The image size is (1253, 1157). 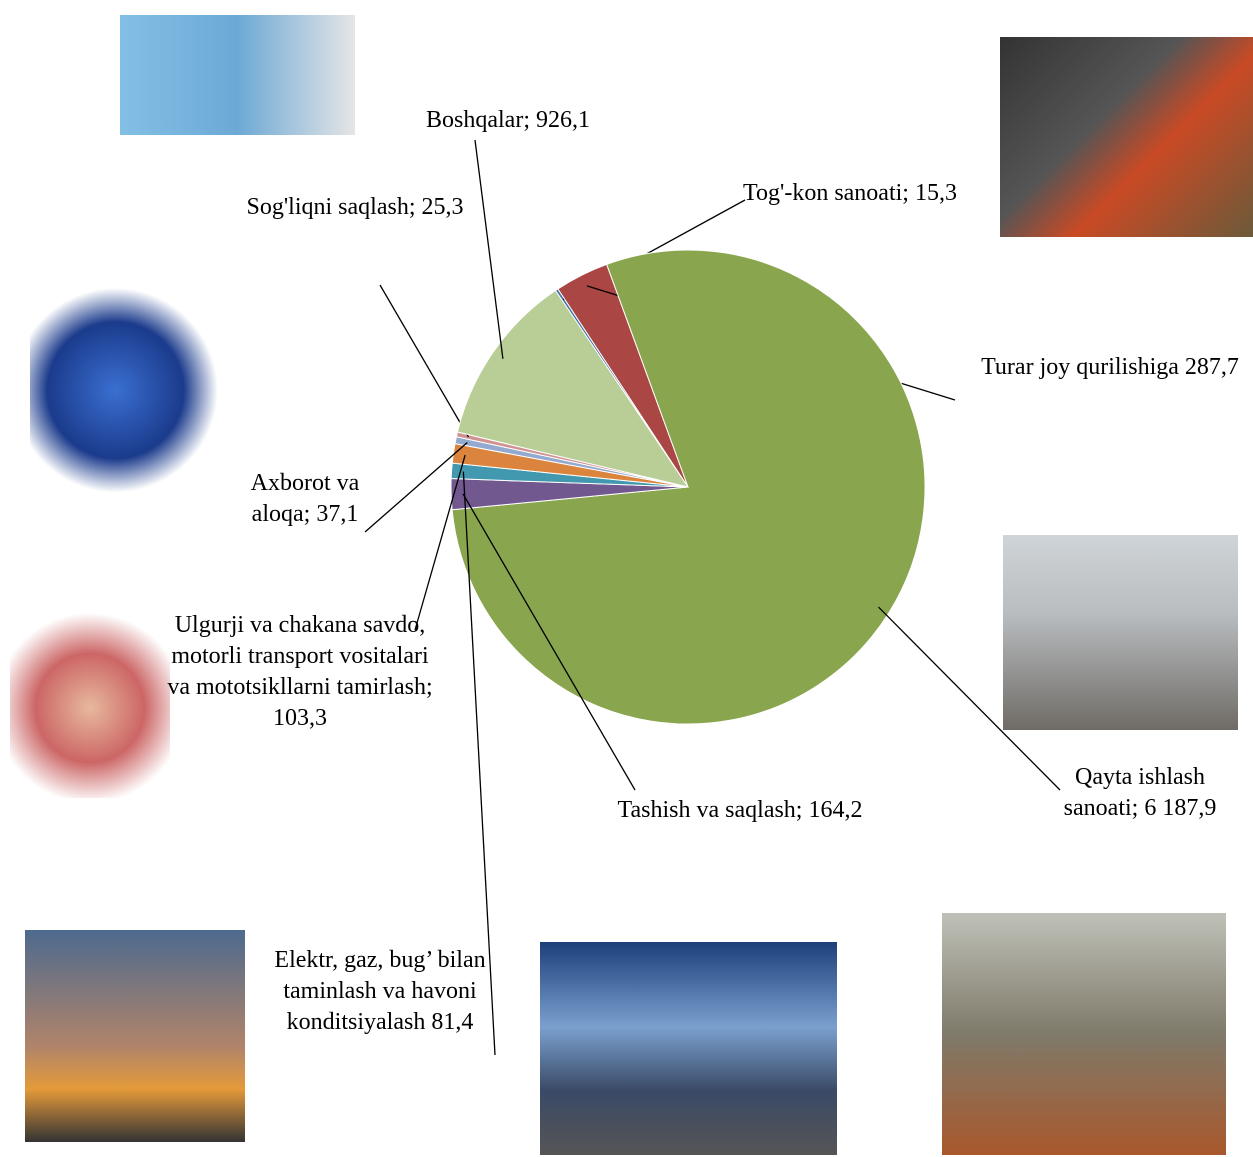 What do you see at coordinates (935, 193) in the screenshot?
I see `value-label: 15,3` at bounding box center [935, 193].